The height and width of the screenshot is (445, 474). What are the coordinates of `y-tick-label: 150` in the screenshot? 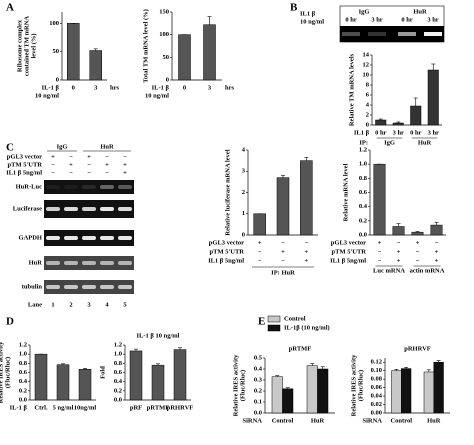 It's located at (164, 11).